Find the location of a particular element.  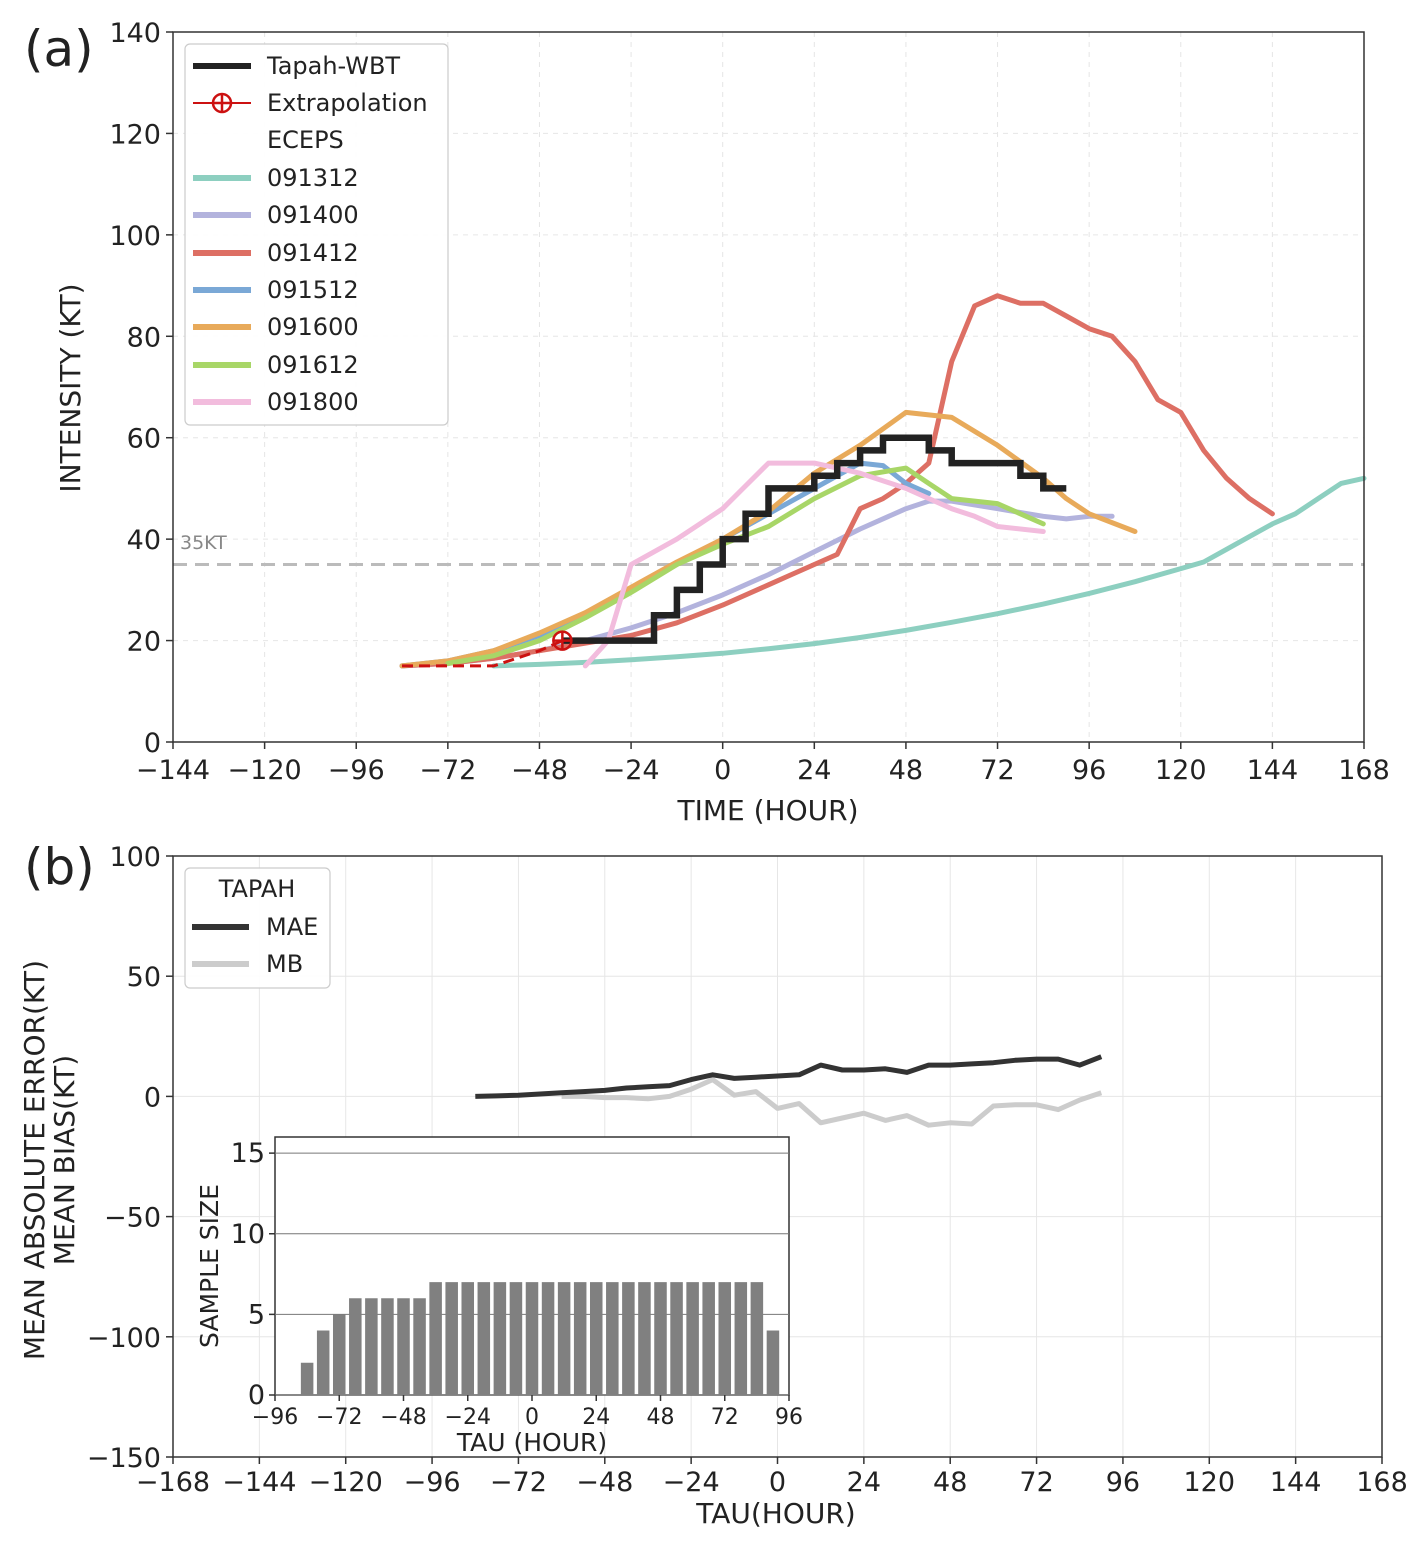

legend-label-091312: 091312 is located at coordinates (313, 178).